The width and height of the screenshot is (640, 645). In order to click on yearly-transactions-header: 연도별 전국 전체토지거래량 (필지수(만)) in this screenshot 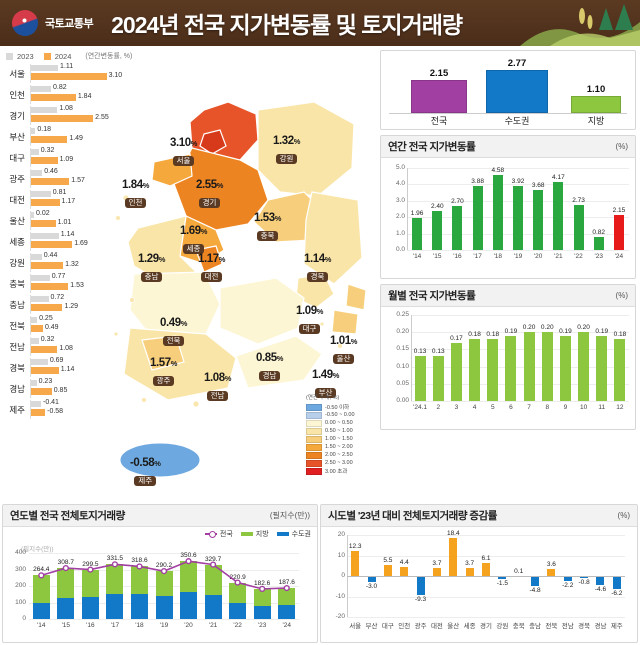, I will do `click(160, 516)`.